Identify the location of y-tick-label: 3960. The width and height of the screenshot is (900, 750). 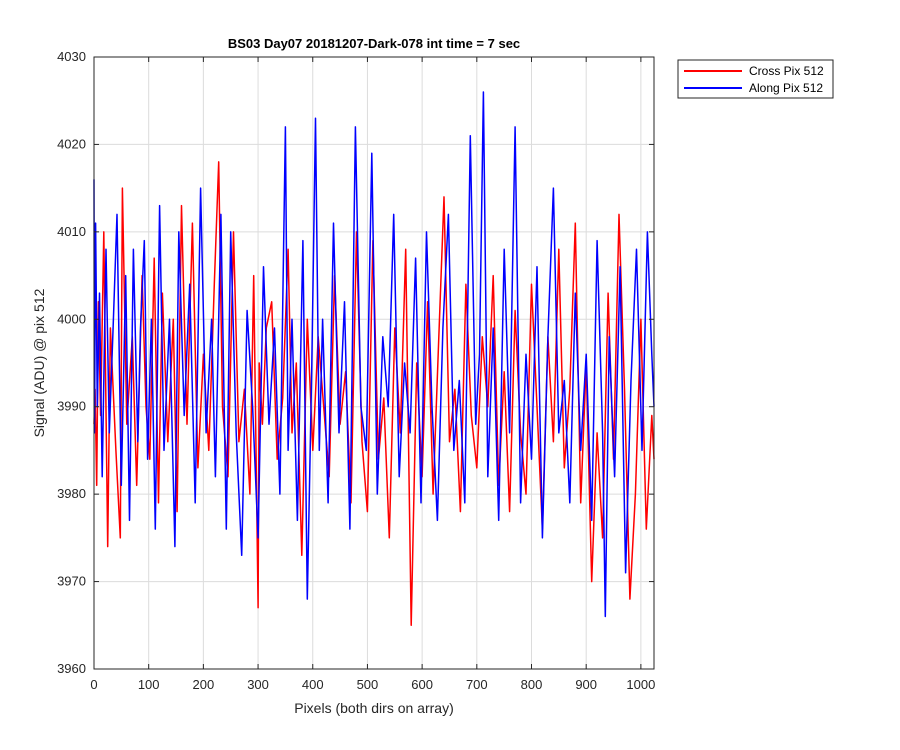
(71, 668).